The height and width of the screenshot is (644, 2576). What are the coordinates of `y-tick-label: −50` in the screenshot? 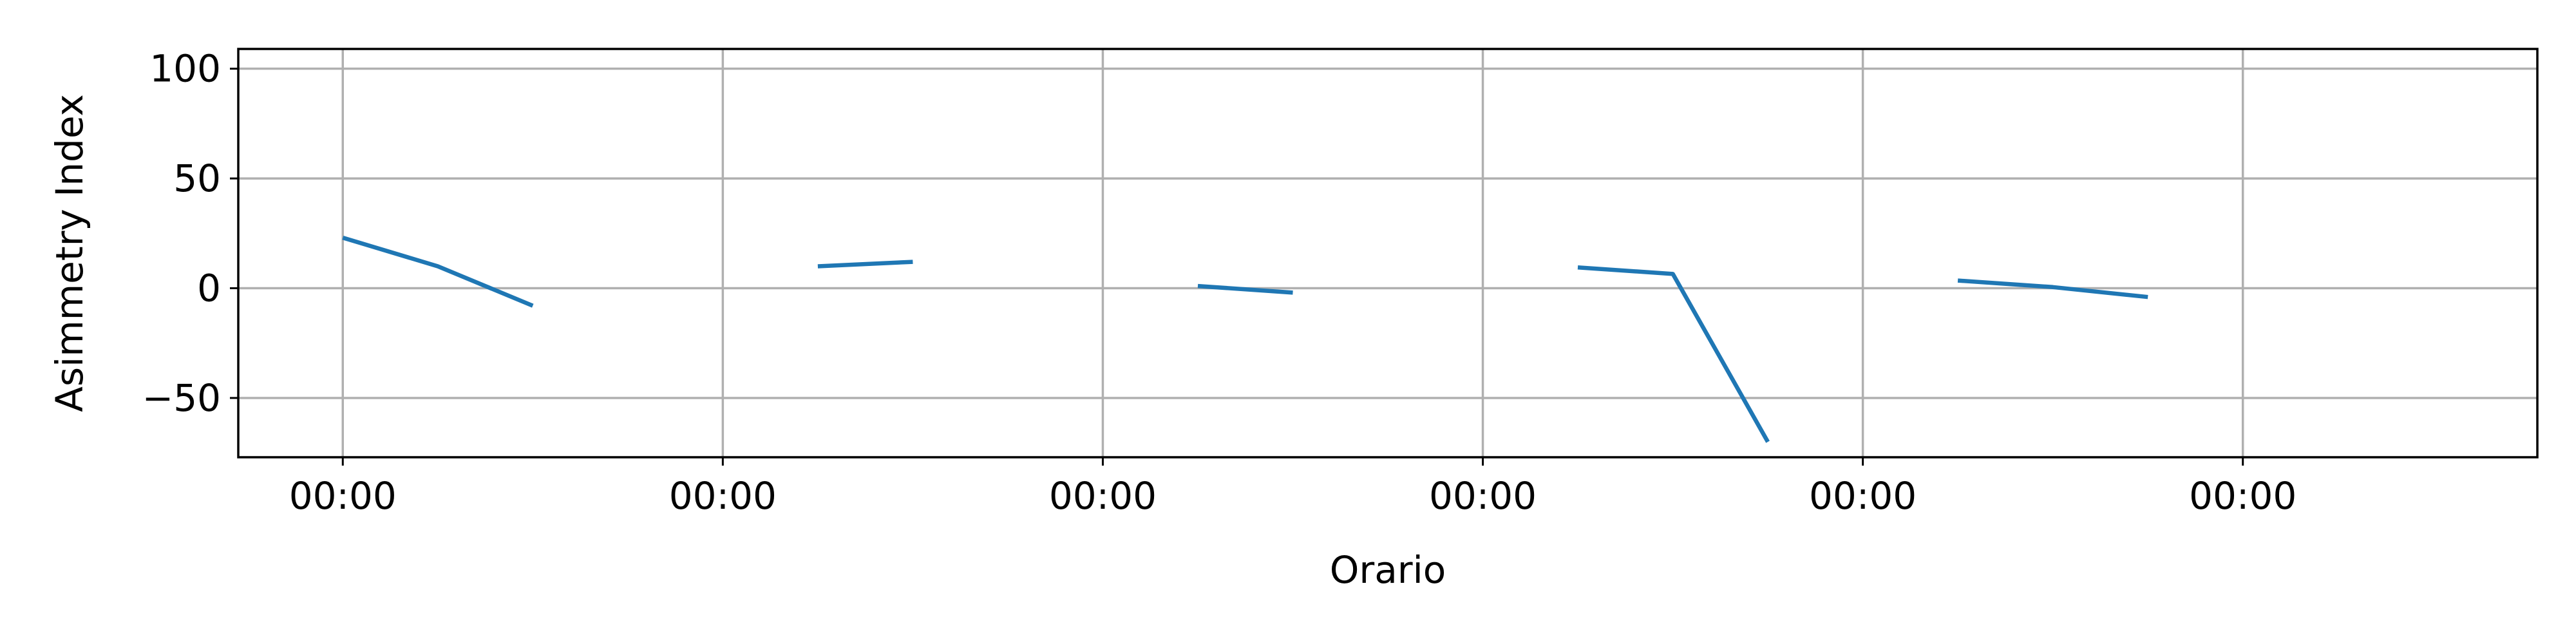 It's located at (182, 398).